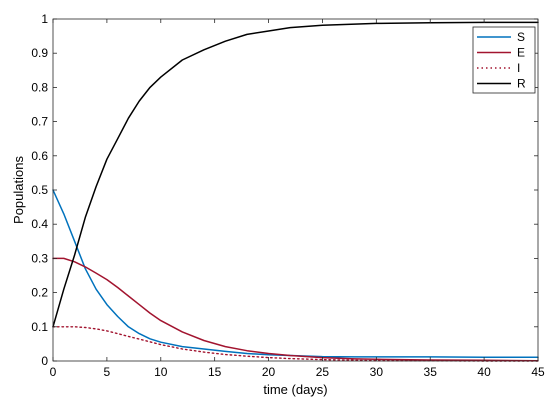  I want to click on x-tick-label: 25, so click(323, 372).